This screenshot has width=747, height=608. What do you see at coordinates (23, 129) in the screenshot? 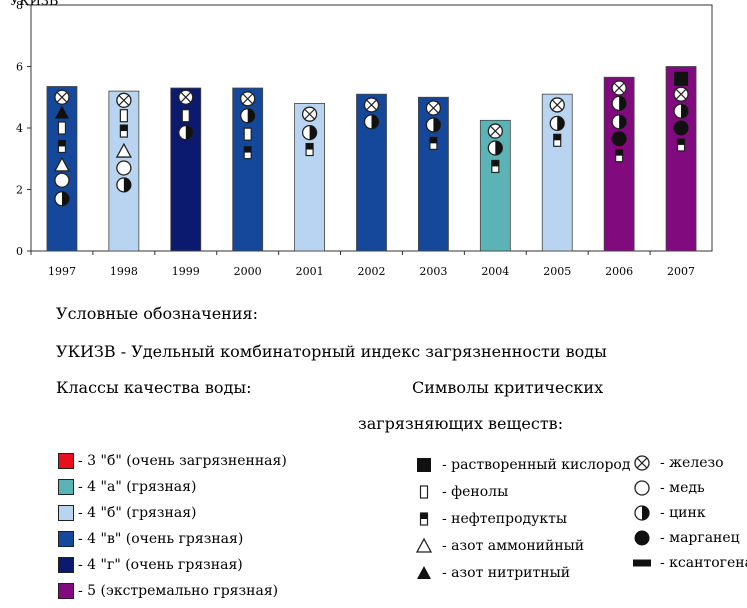
I see `y-axis: 0 2 4 6 8` at bounding box center [23, 129].